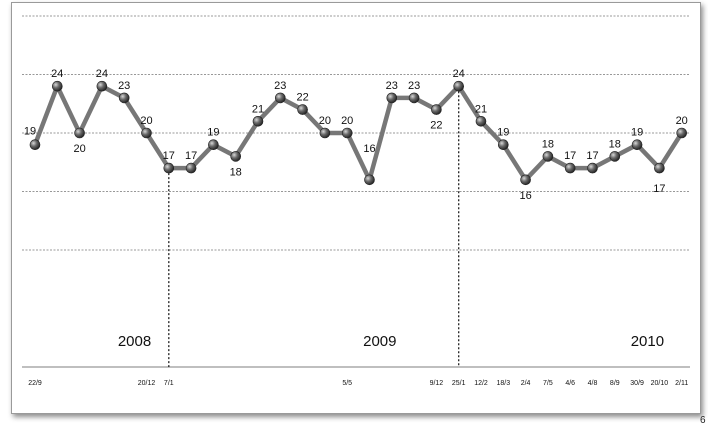 This screenshot has width=708, height=431. I want to click on x-tick-label: 7/1, so click(169, 383).